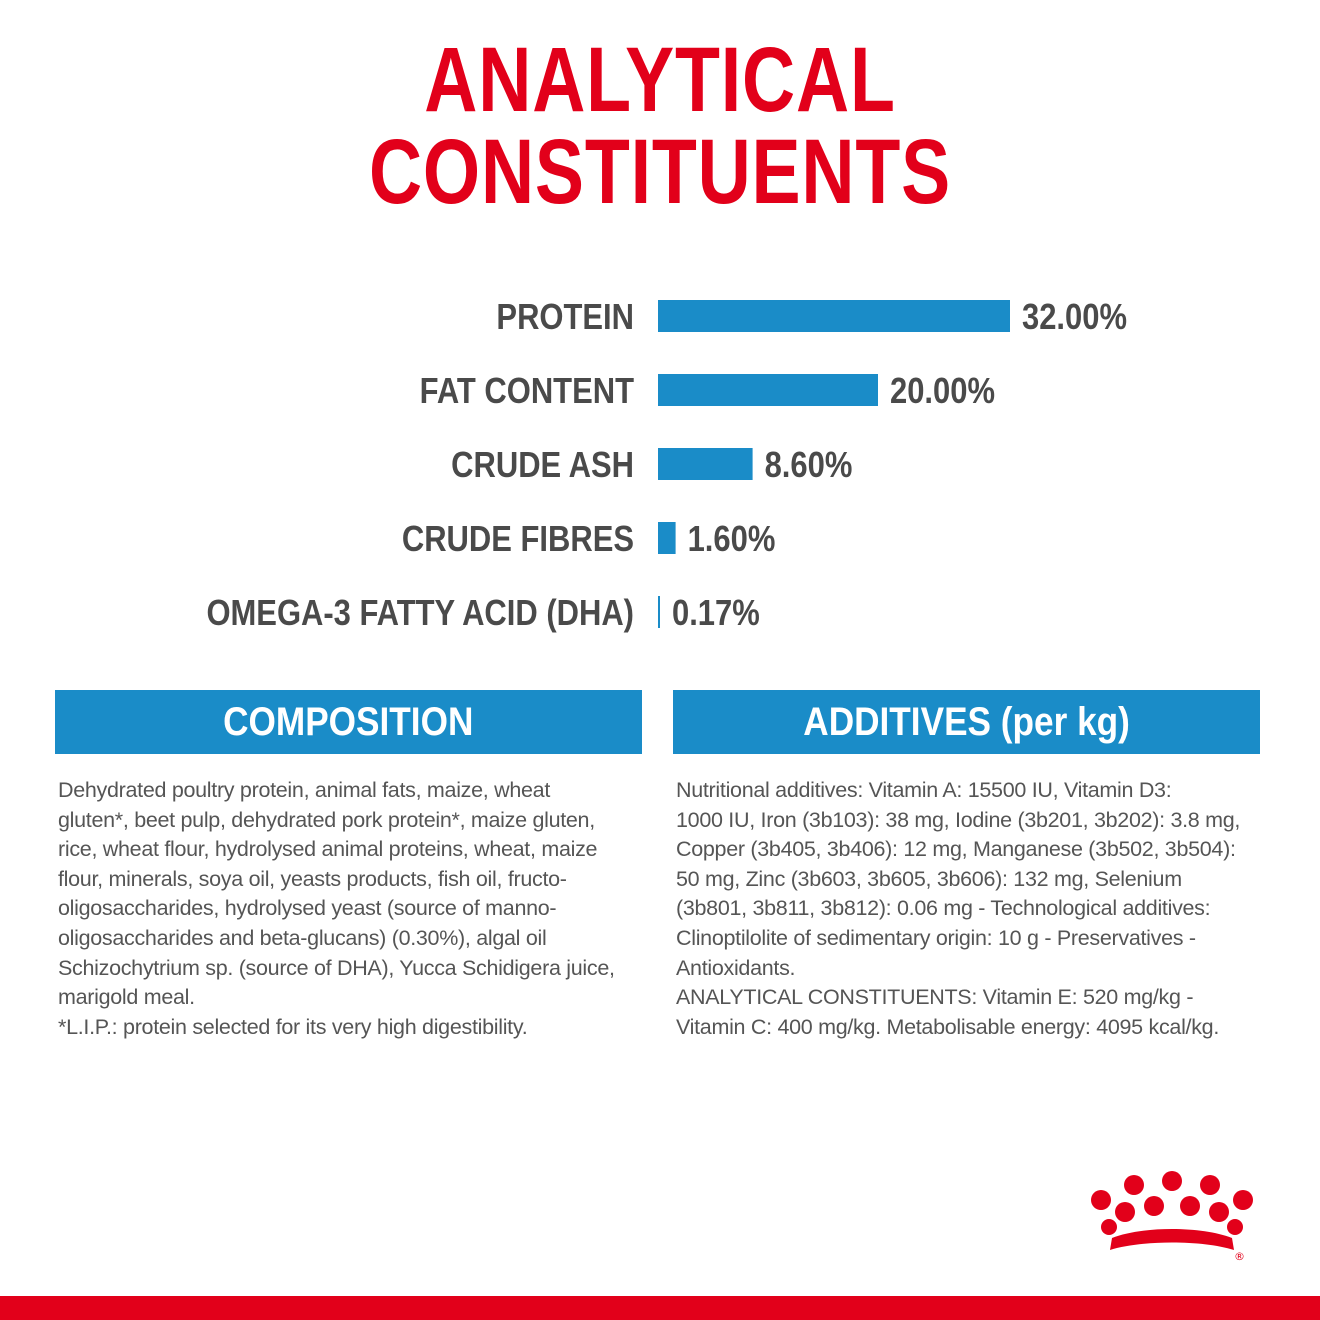 This screenshot has width=1320, height=1320. I want to click on category-label: CRUDE ASH, so click(542, 466).